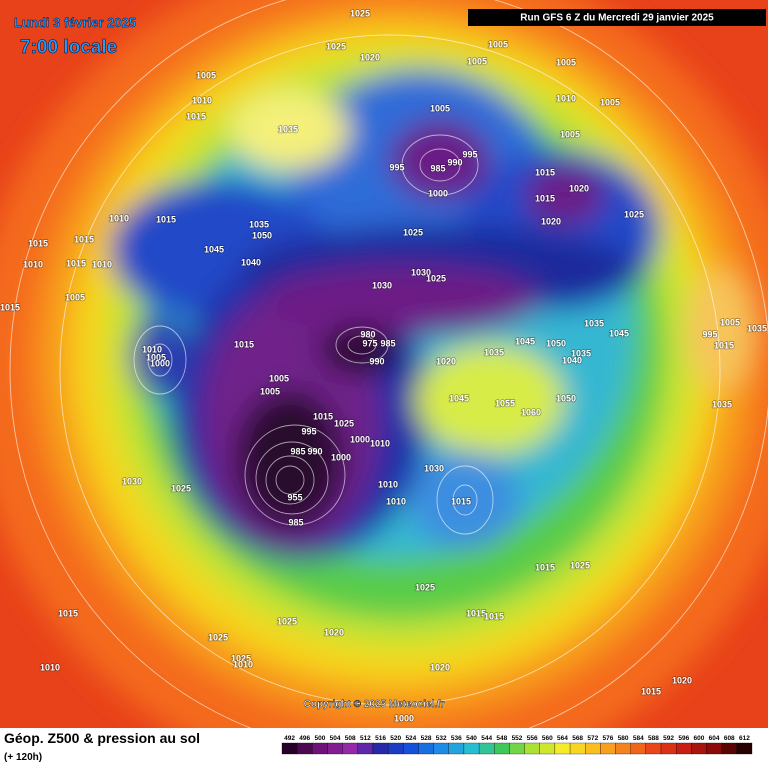 Image resolution: width=768 pixels, height=768 pixels. What do you see at coordinates (350, 738) in the screenshot?
I see `colorbar-label: 508` at bounding box center [350, 738].